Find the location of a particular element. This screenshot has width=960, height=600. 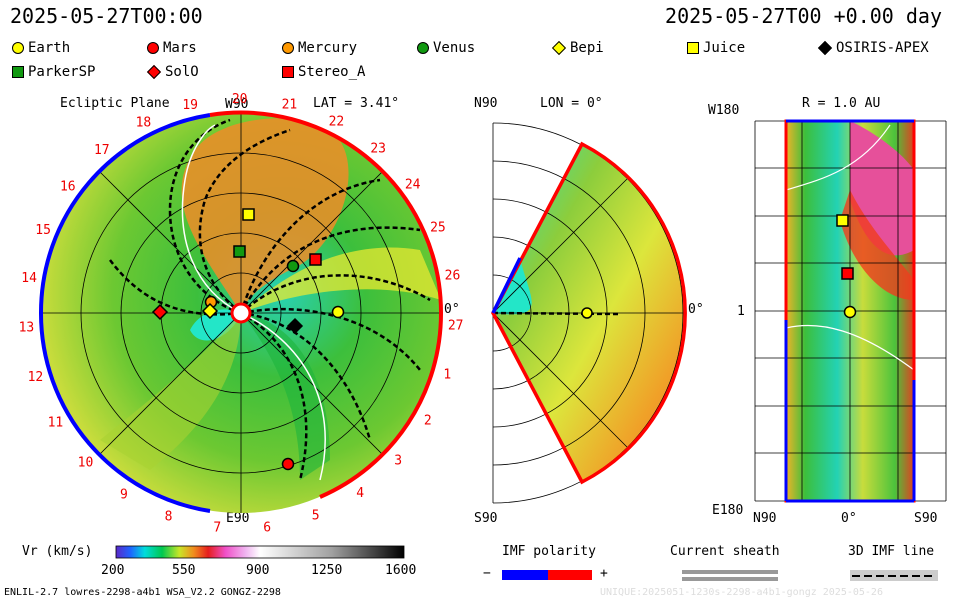

radius-panel is located at coordinates (850, 311).